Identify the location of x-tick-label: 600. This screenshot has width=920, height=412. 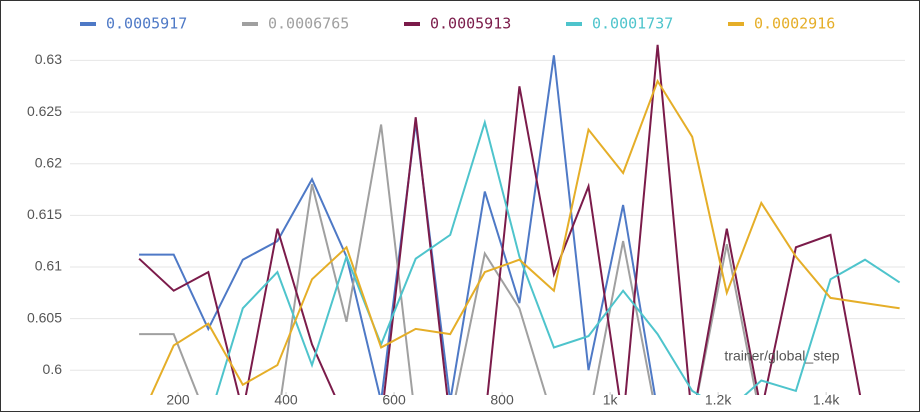
(394, 400).